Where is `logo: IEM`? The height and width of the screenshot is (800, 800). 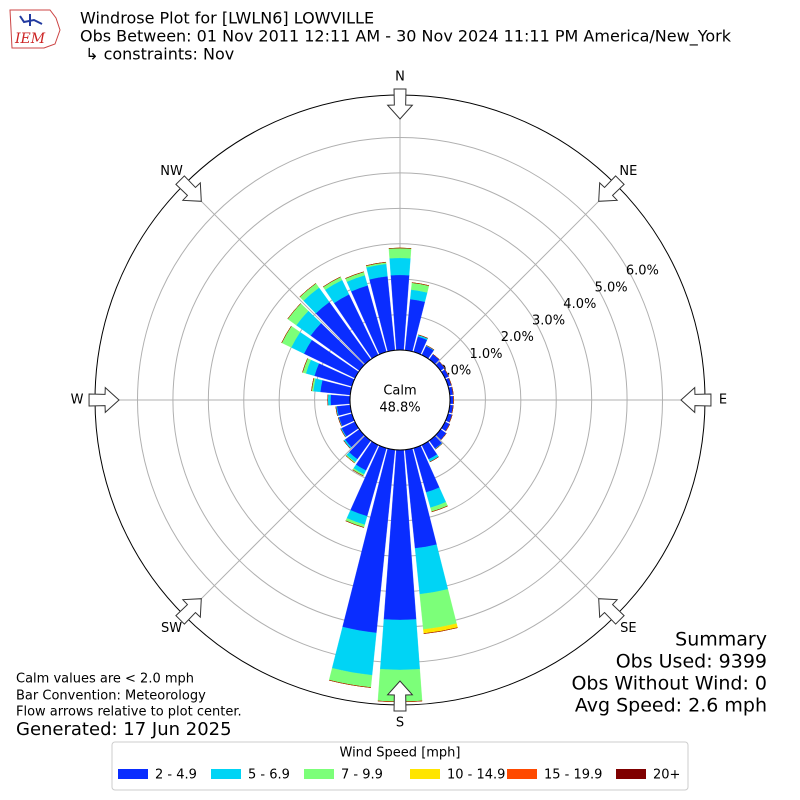
logo: IEM is located at coordinates (35, 29).